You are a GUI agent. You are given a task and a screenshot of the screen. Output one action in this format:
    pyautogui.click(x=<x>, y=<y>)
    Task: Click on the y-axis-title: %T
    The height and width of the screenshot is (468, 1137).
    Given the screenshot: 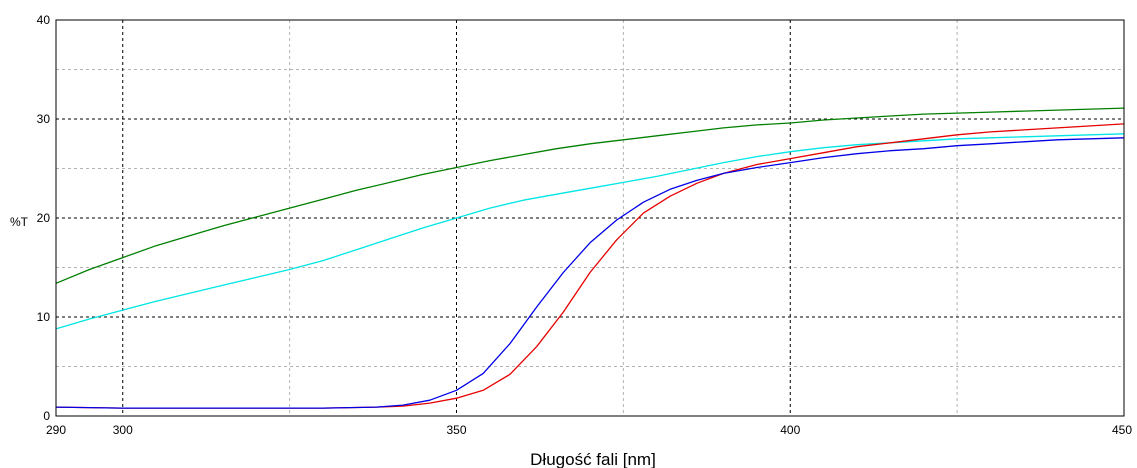 What is the action you would take?
    pyautogui.click(x=19, y=222)
    